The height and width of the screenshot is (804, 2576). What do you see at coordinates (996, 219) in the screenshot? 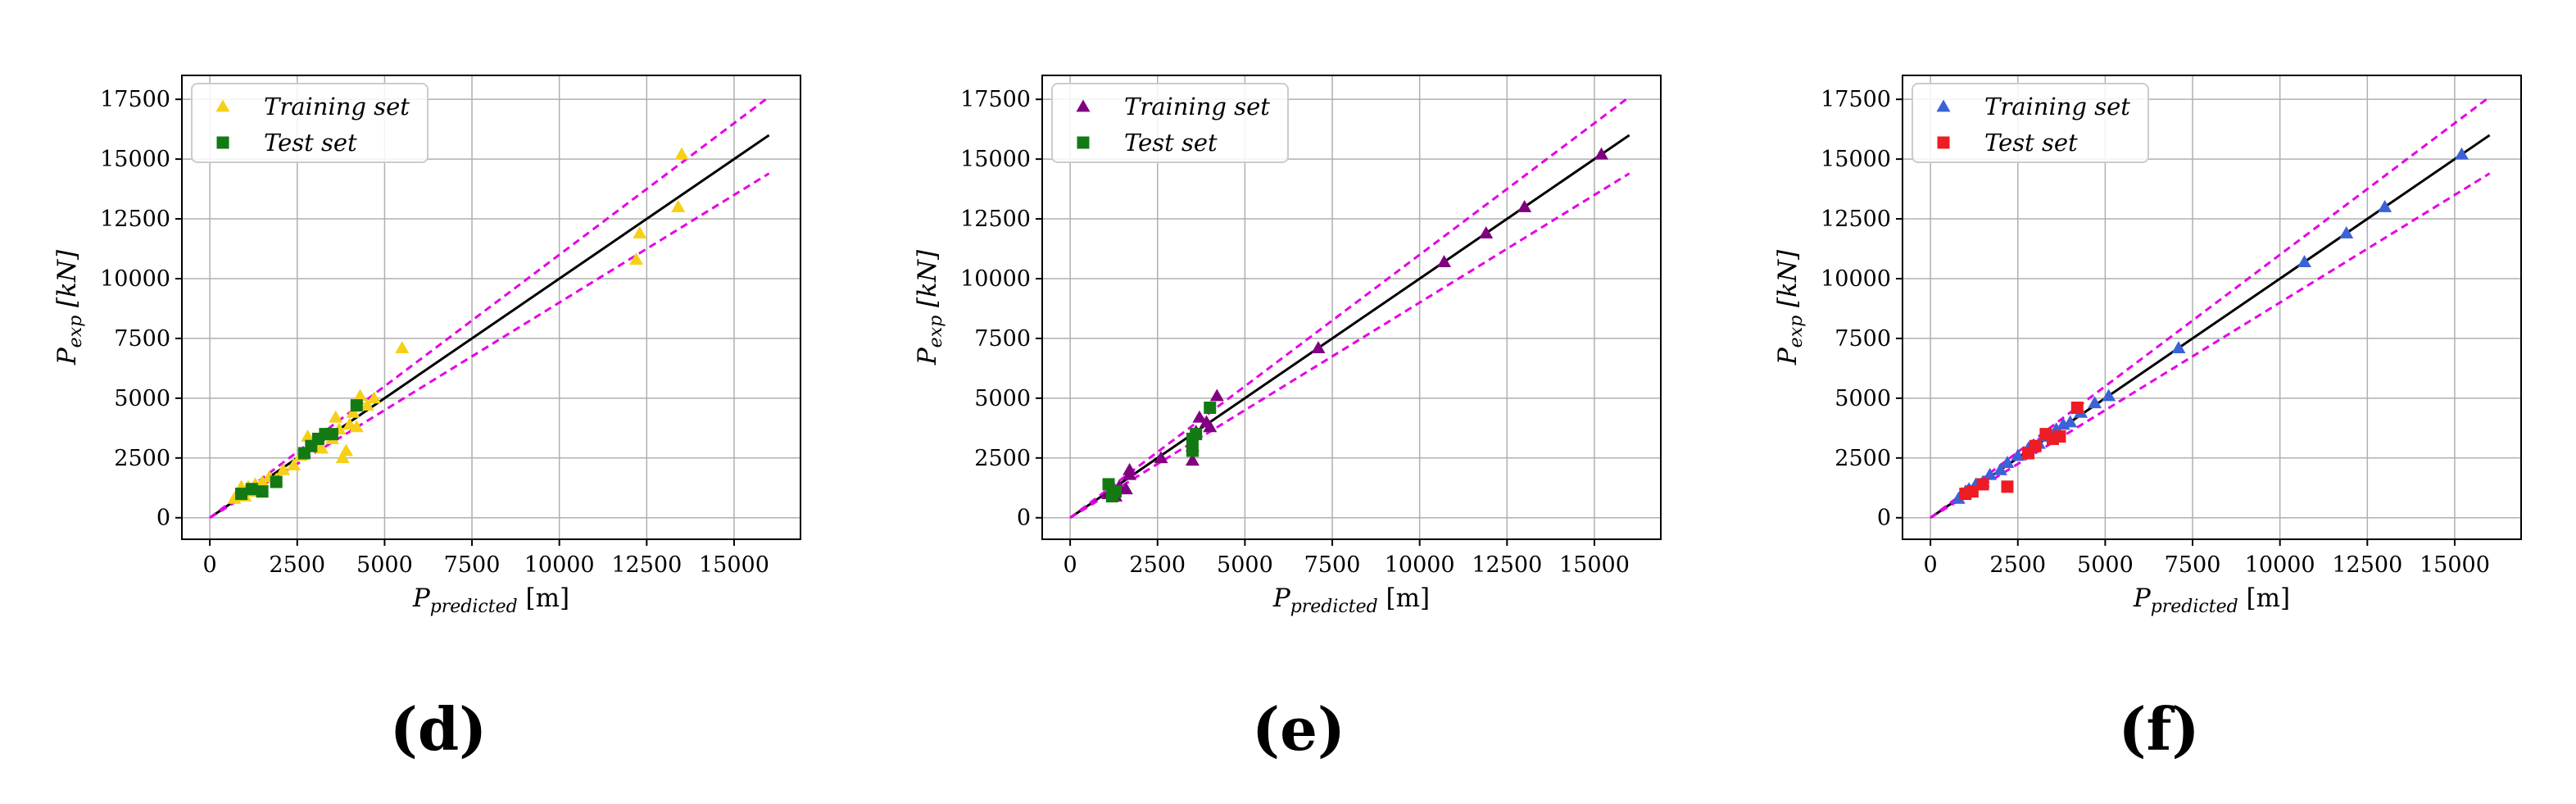
I see `y-tick-label: 12500` at bounding box center [996, 219].